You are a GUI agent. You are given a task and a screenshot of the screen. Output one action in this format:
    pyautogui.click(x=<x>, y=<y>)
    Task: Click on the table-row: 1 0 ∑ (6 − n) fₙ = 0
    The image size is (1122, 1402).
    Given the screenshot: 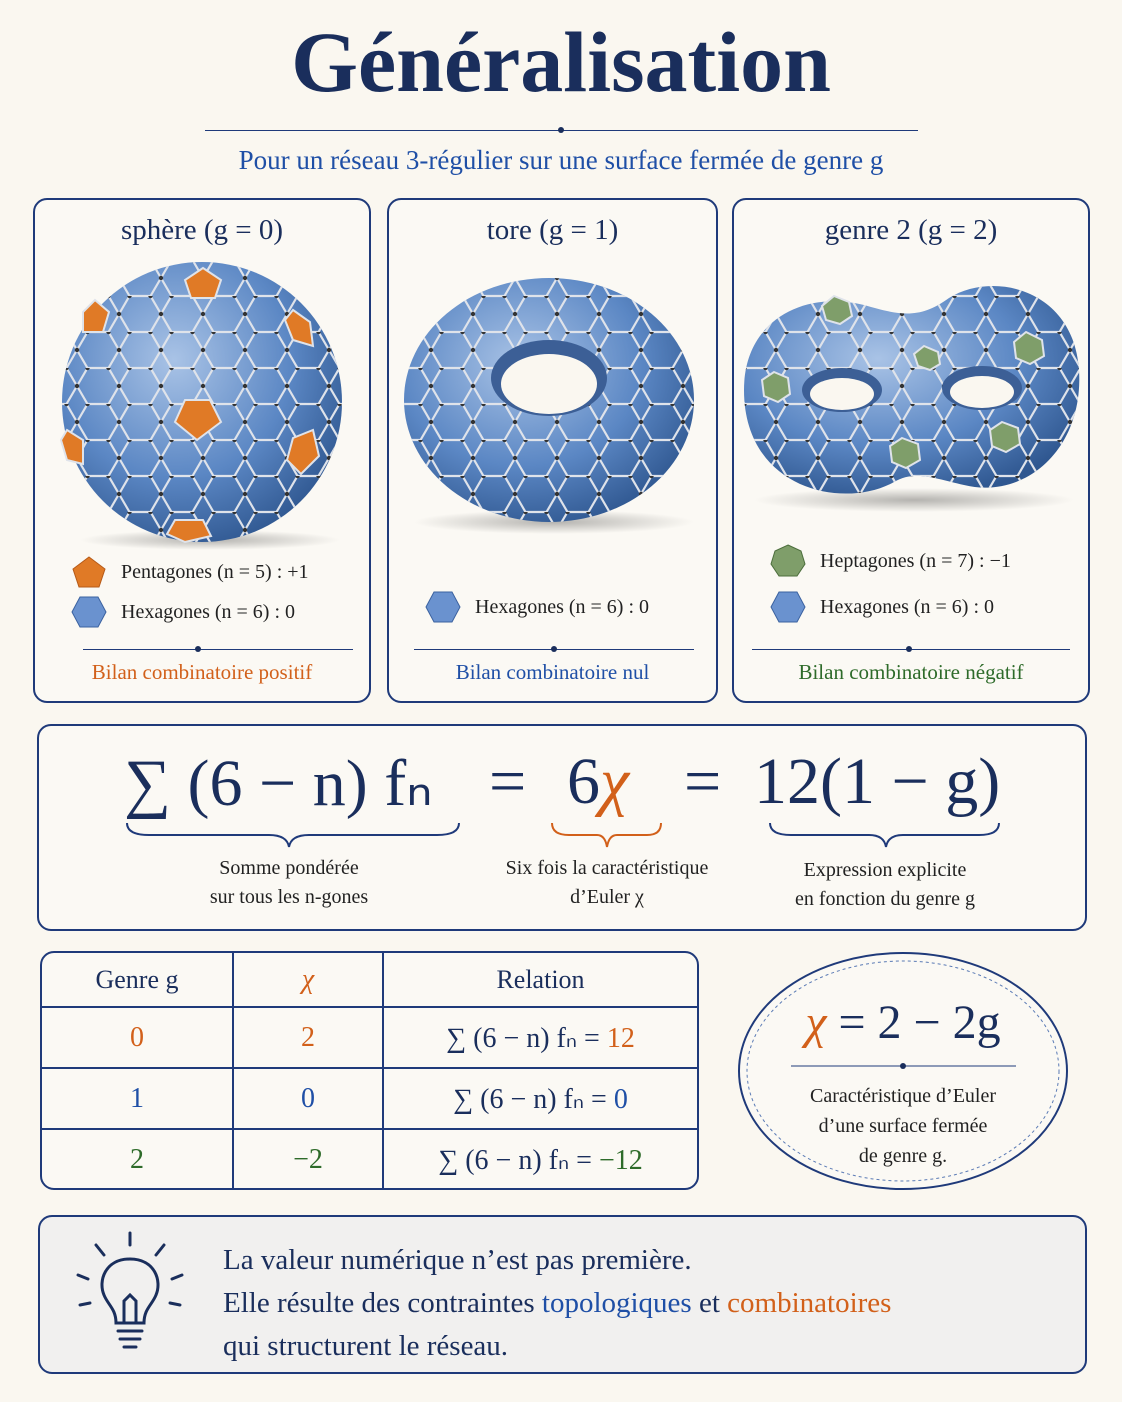 What is the action you would take?
    pyautogui.click(x=369, y=1098)
    